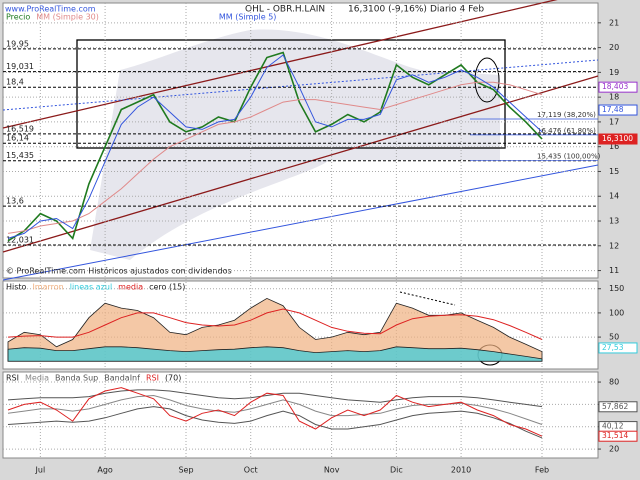  What do you see at coordinates (20, 128) in the screenshot?
I see `level-label: 16,519` at bounding box center [20, 128].